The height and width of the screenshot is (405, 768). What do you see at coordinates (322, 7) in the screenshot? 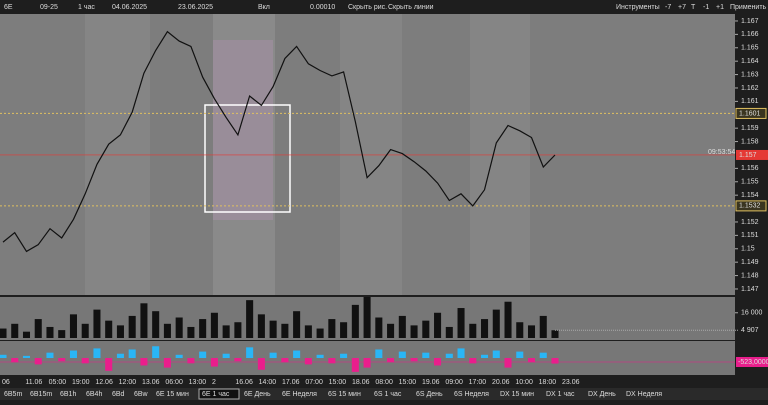
I see `toolbar-field: 0.00010` at bounding box center [322, 7].